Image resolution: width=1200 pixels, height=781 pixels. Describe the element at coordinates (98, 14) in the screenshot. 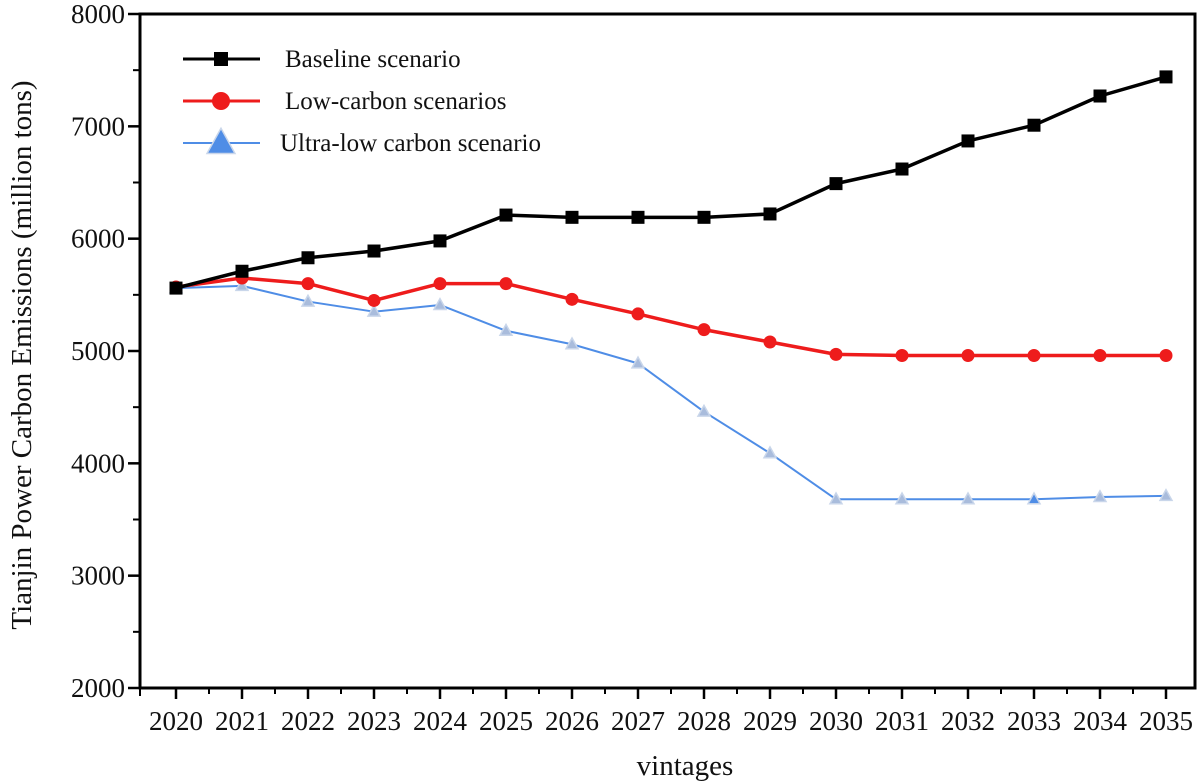

I see `y-tick-label: 8000` at that location.